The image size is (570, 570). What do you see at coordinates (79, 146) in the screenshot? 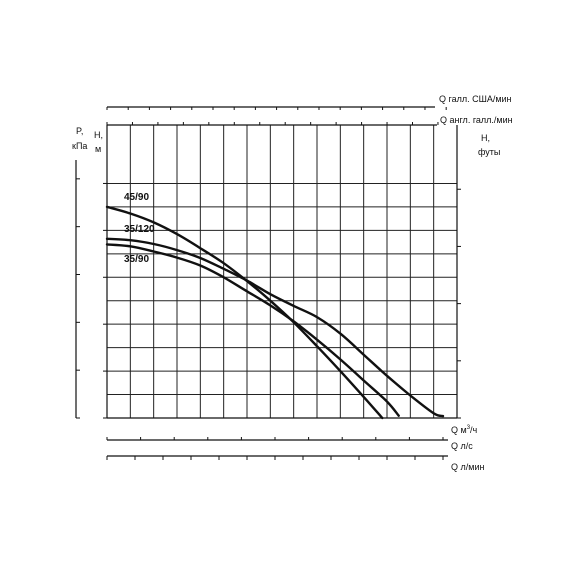
I see `pressure-axis-title-line2: кПа` at bounding box center [79, 146].